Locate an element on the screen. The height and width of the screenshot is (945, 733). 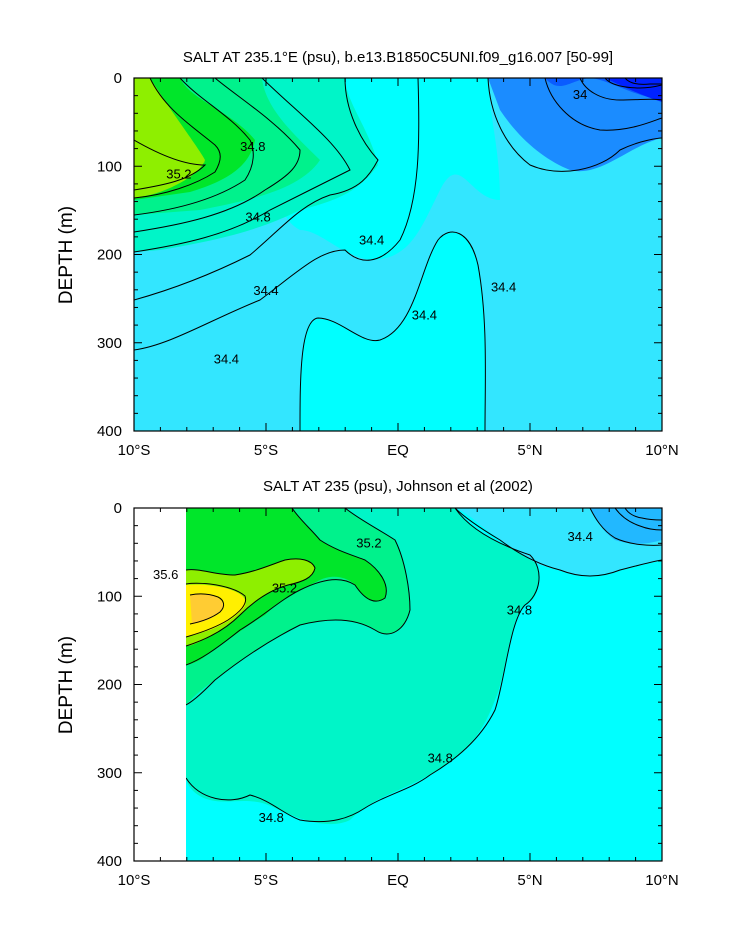
bottom-y-tick-label: 300 is located at coordinates (109, 773).